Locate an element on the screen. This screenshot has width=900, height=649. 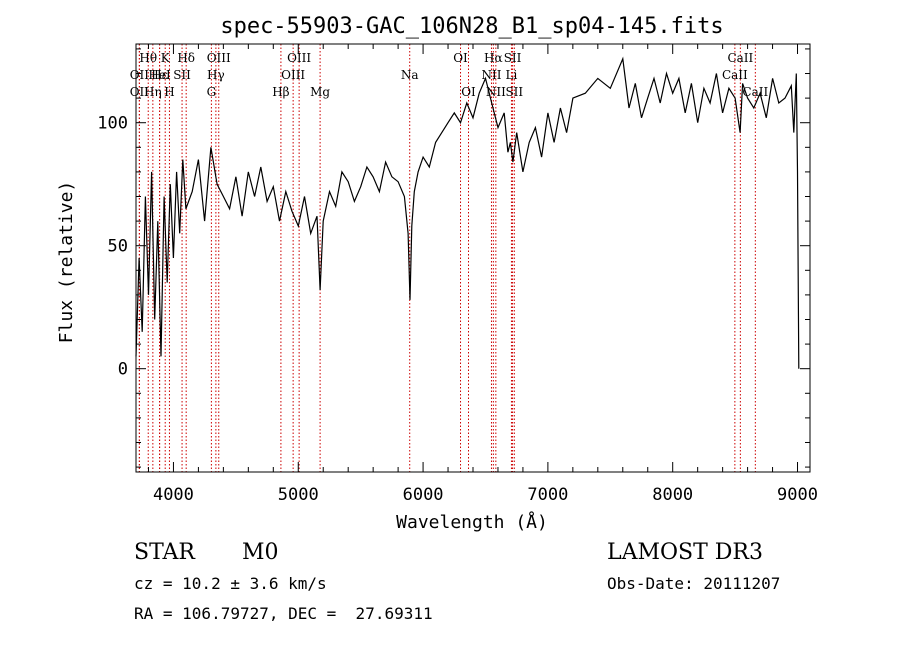
marker-label-2: OII is located at coordinates (140, 92).